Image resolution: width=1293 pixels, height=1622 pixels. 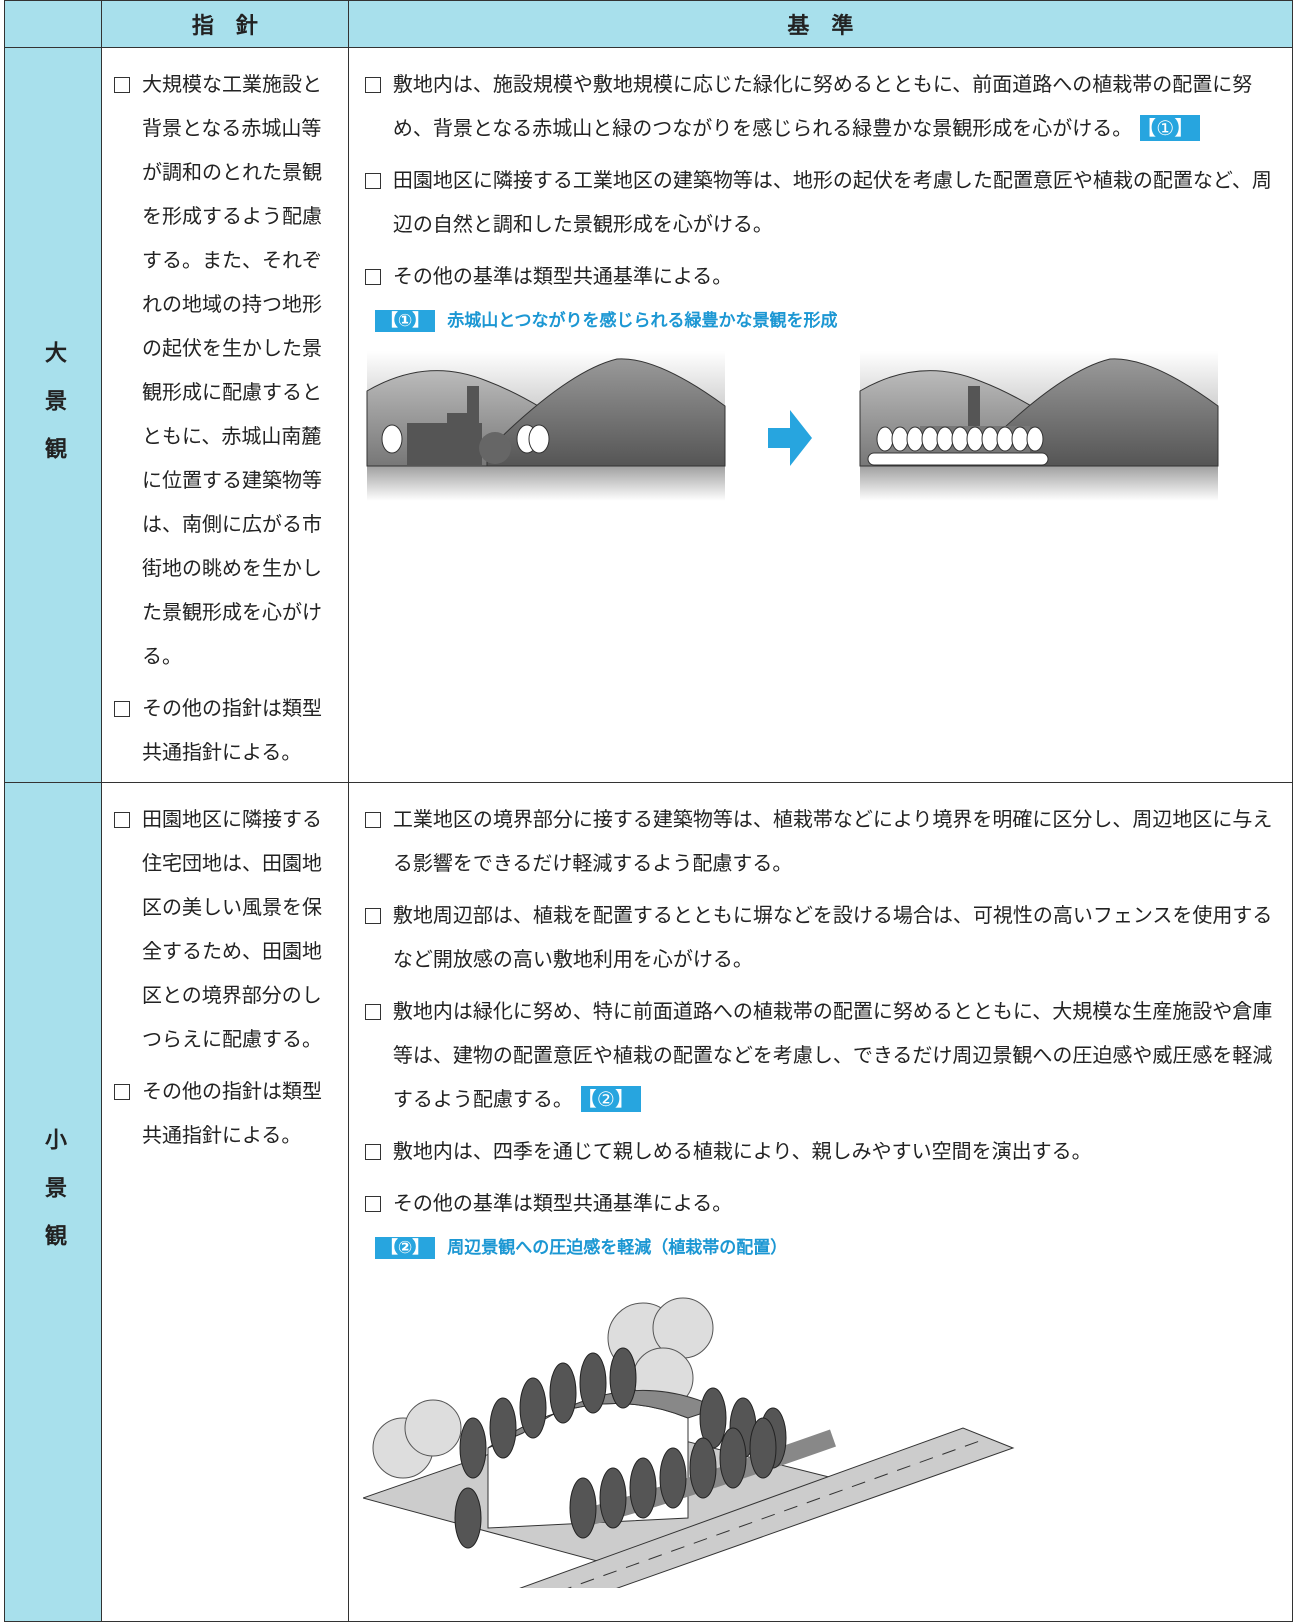 What do you see at coordinates (789, 438) in the screenshot?
I see `arrow` at bounding box center [789, 438].